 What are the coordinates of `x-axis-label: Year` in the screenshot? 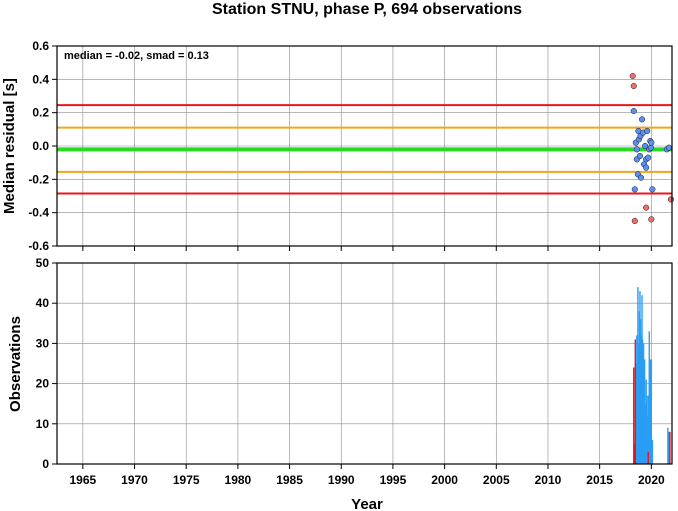 It's located at (367, 503).